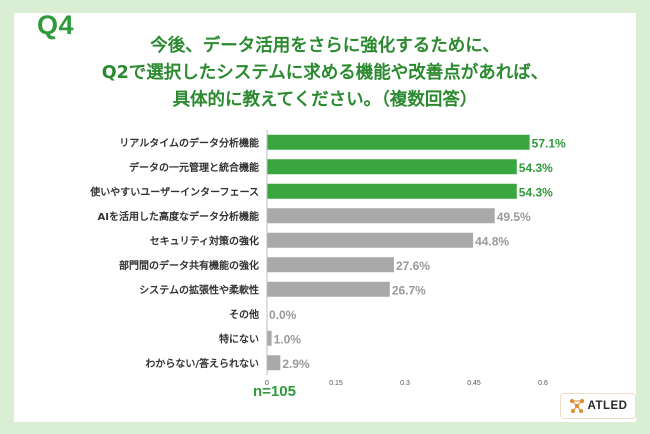 The image size is (650, 434). What do you see at coordinates (283, 315) in the screenshot?
I see `value-label: 0.0%` at bounding box center [283, 315].